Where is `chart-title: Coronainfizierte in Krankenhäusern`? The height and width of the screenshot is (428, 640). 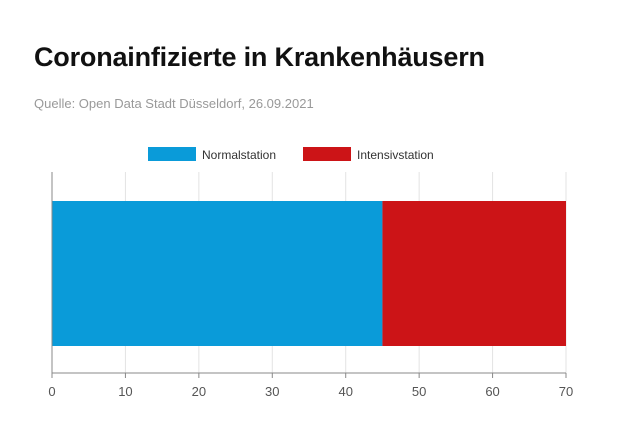
chart-title: Coronainfizierte in Krankenhäusern is located at coordinates (259, 57).